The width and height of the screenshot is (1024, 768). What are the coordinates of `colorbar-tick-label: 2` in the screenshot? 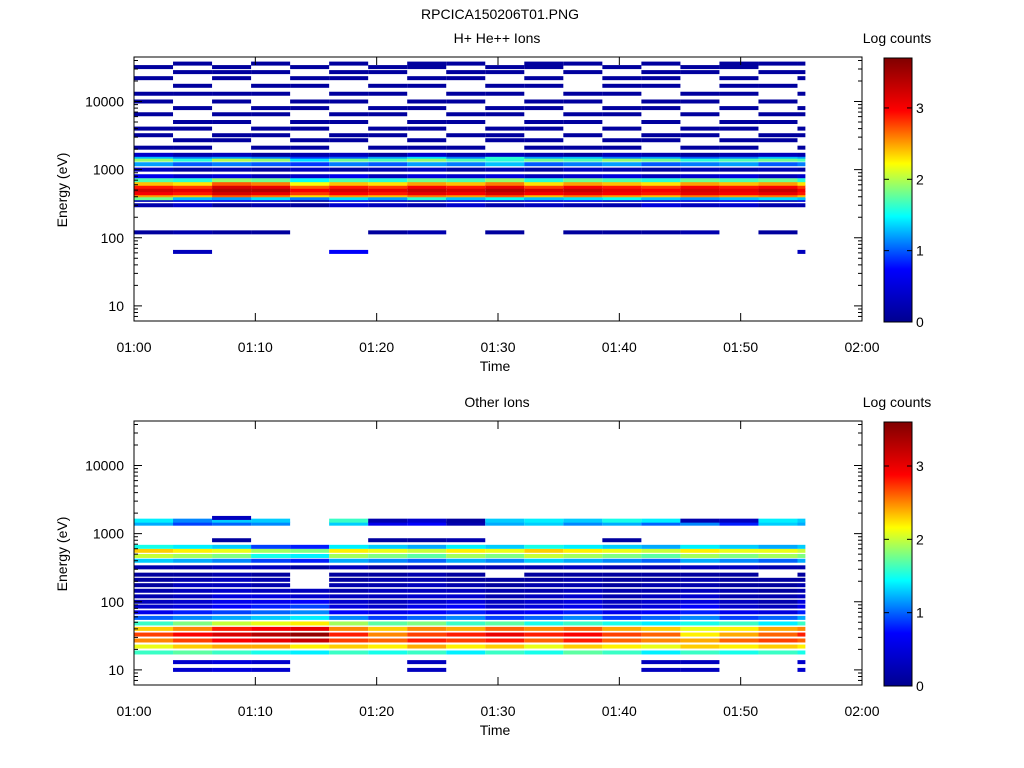 It's located at (920, 179).